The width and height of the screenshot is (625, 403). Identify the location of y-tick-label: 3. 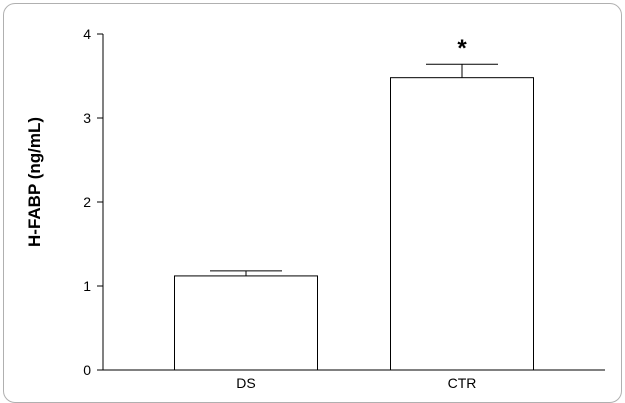
(87, 118).